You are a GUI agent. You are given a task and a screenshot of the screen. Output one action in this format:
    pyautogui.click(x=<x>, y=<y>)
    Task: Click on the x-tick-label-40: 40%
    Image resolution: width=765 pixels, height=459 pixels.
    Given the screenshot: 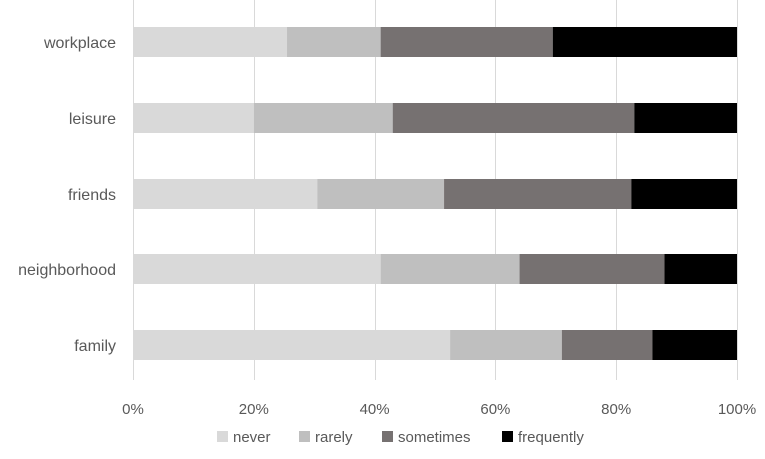 What is the action you would take?
    pyautogui.click(x=375, y=409)
    